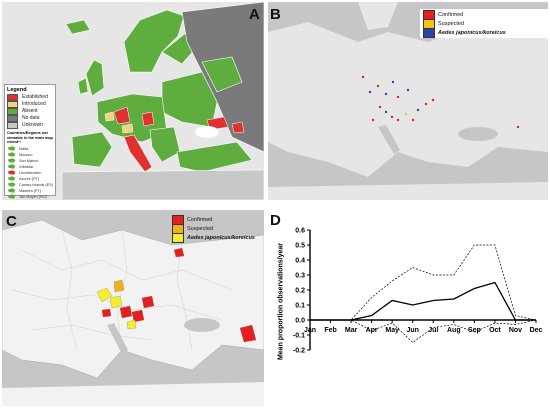 This screenshot has height=408, width=550. Describe the element at coordinates (11, 154) in the screenshot. I see `monaco-shape-icon` at that location.